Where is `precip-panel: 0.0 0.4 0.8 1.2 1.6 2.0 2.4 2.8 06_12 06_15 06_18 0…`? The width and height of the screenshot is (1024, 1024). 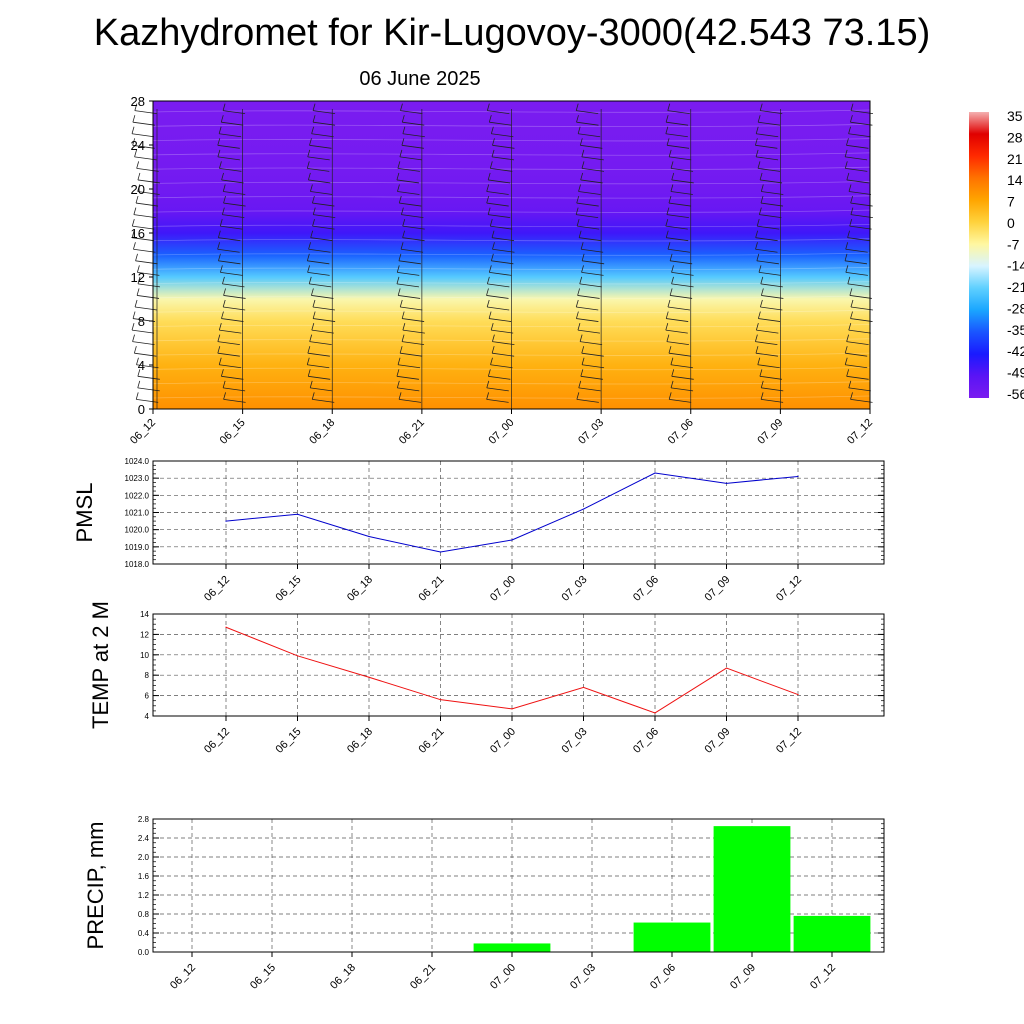 precip-panel: 0.0 0.4 0.8 1.2 1.6 2.0 2.4 2.8 06_12 06_15 06_18 0… is located at coordinates (484, 903).